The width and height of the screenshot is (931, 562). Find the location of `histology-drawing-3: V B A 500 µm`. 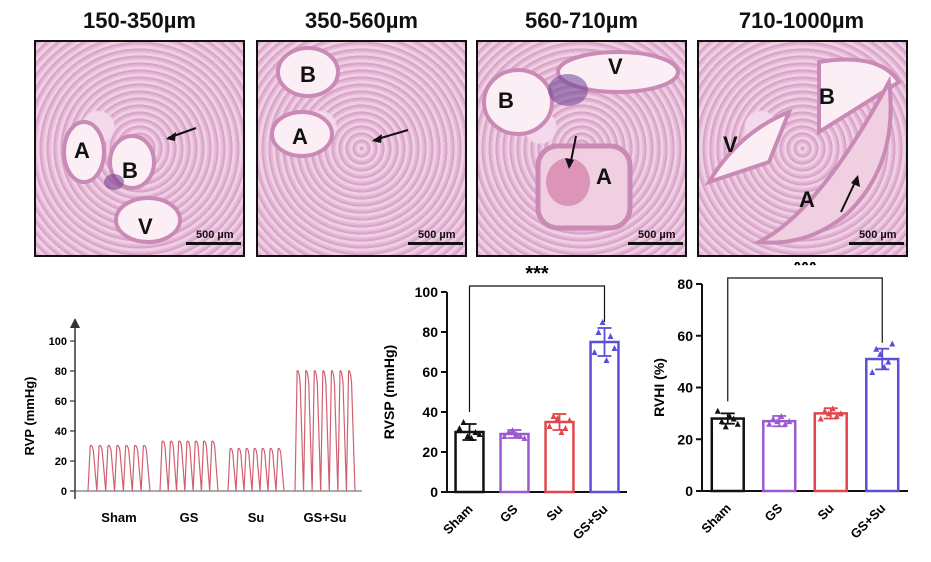

histology-drawing-3: V B A 500 µm is located at coordinates (582, 147).